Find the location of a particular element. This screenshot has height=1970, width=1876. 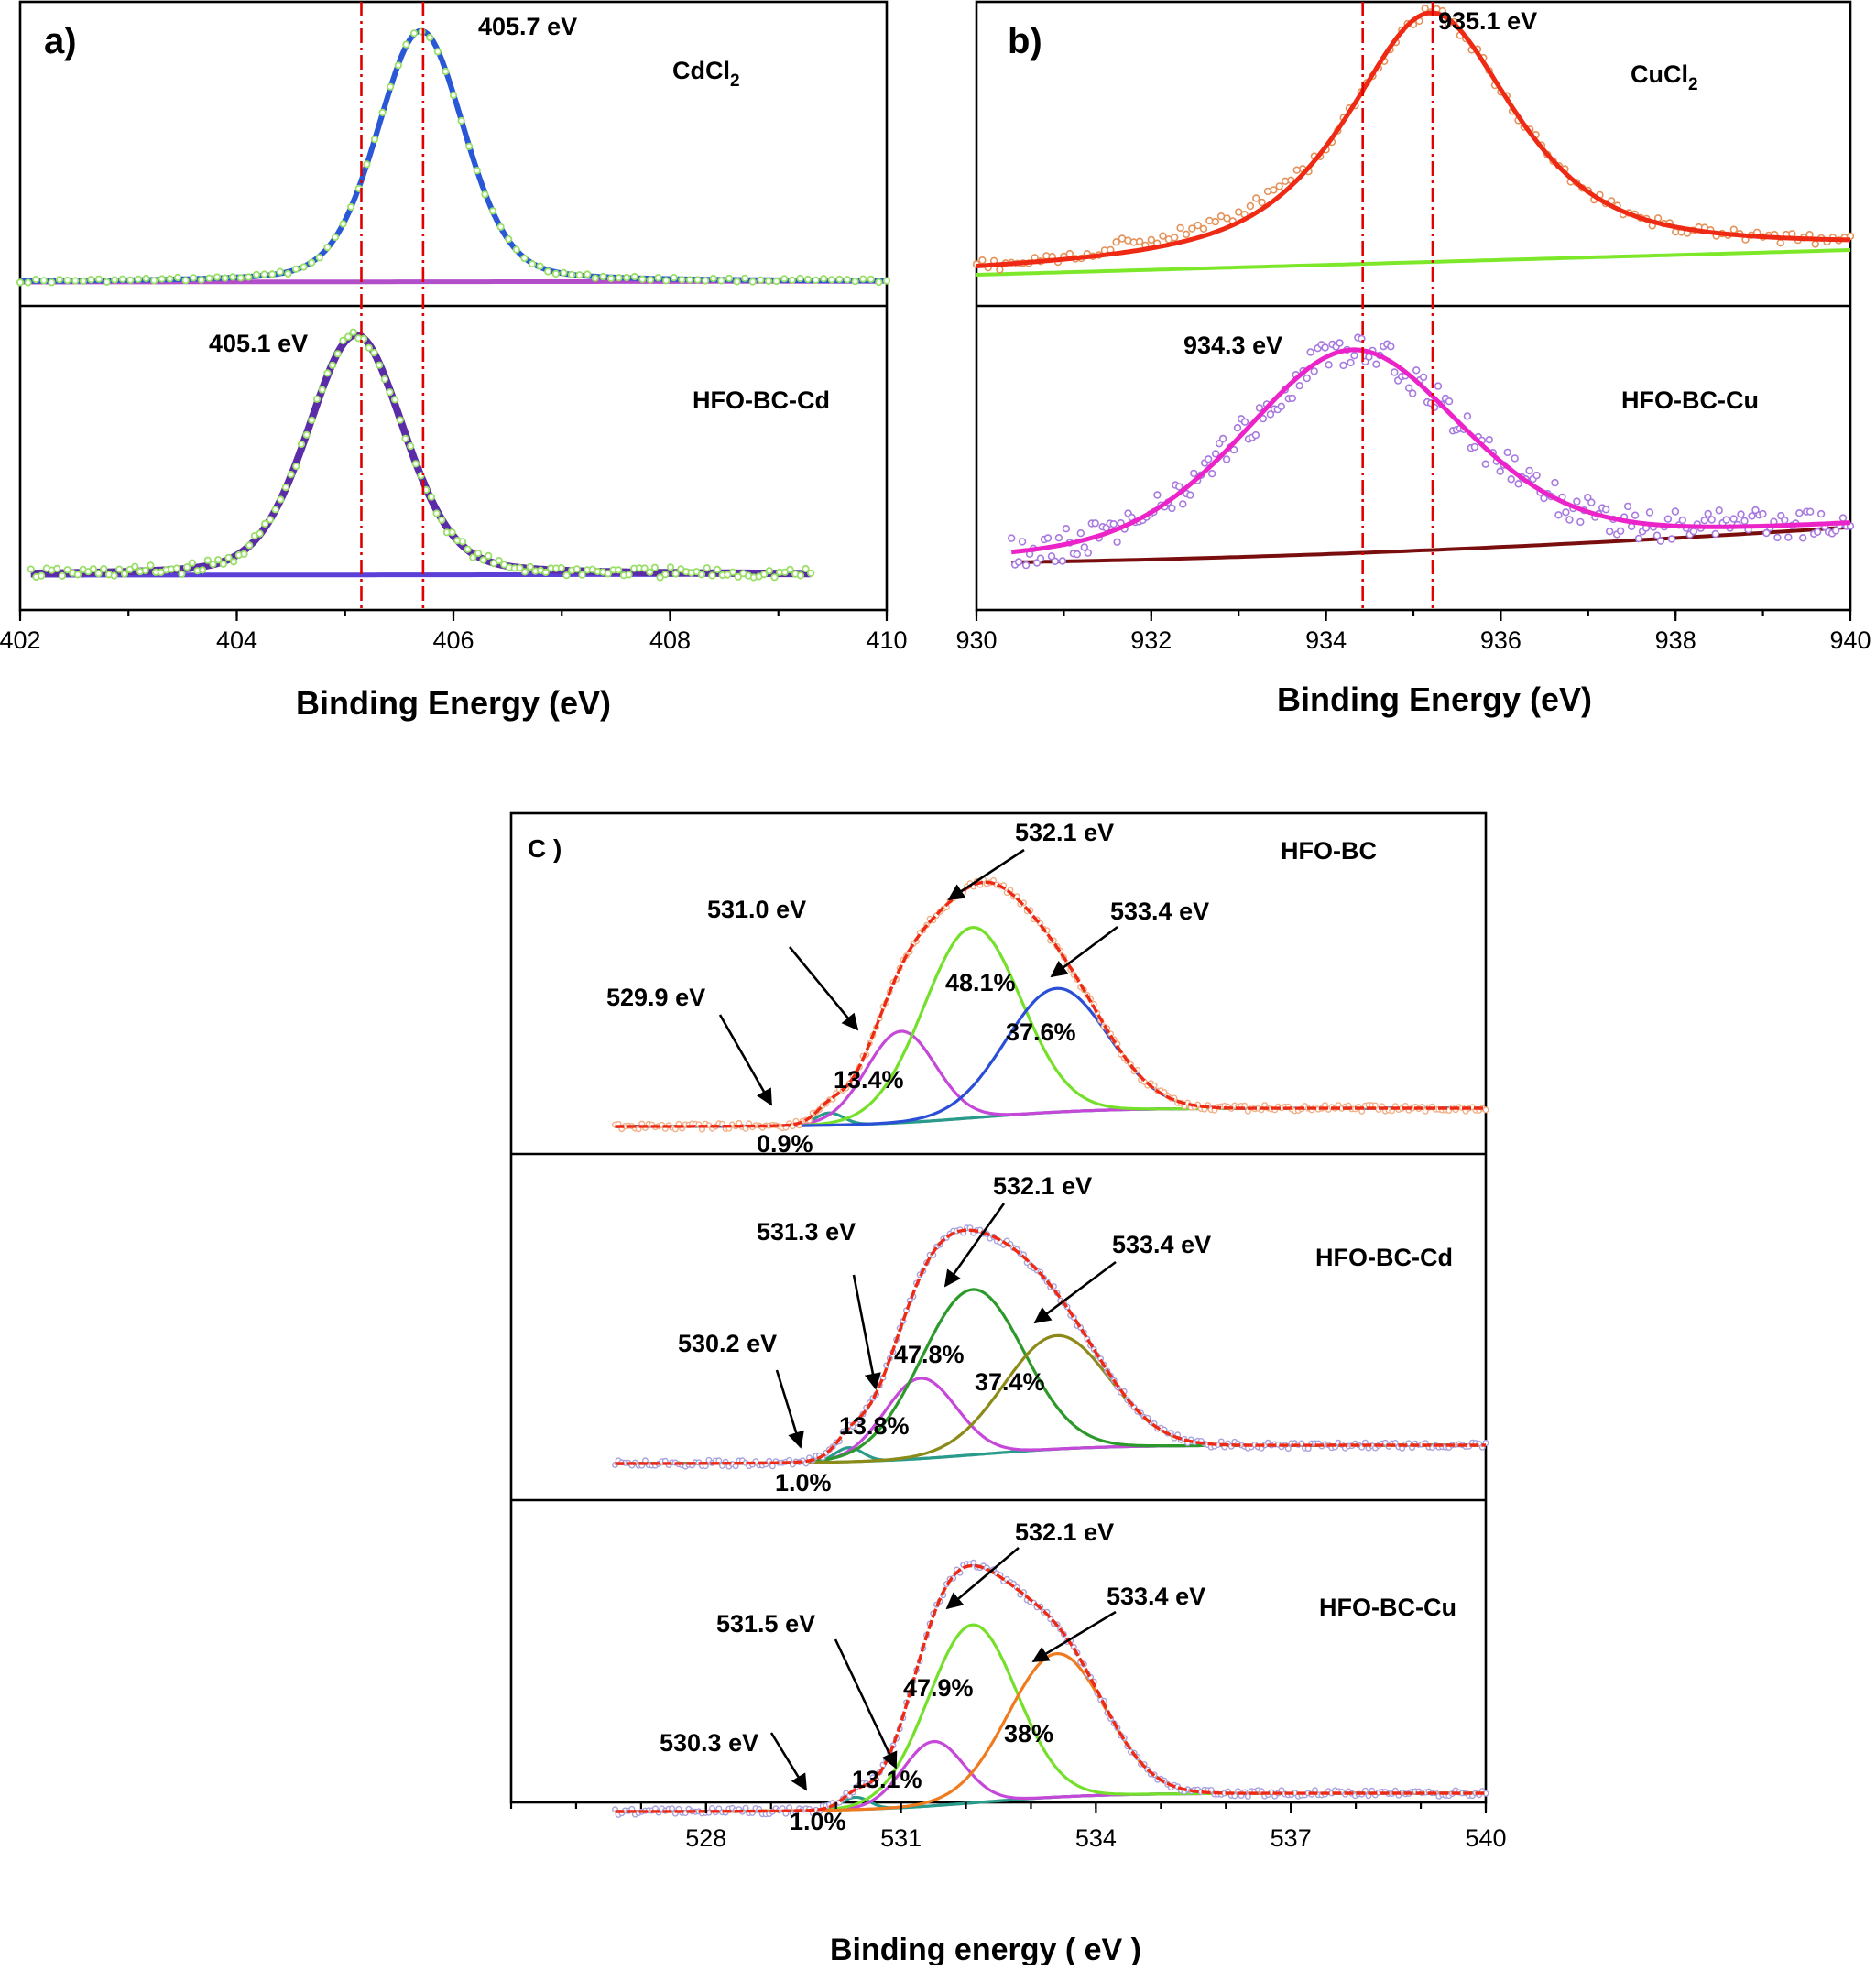

hfo-bc-cu-peak1-percent: 1.0% is located at coordinates (818, 1821).